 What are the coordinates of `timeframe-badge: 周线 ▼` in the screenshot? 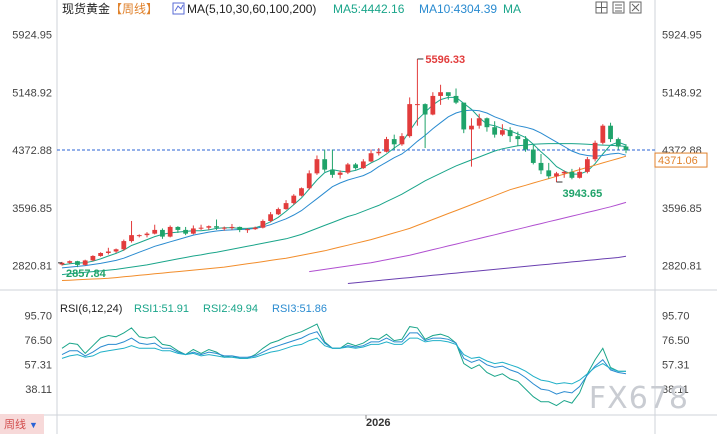 It's located at (22, 424).